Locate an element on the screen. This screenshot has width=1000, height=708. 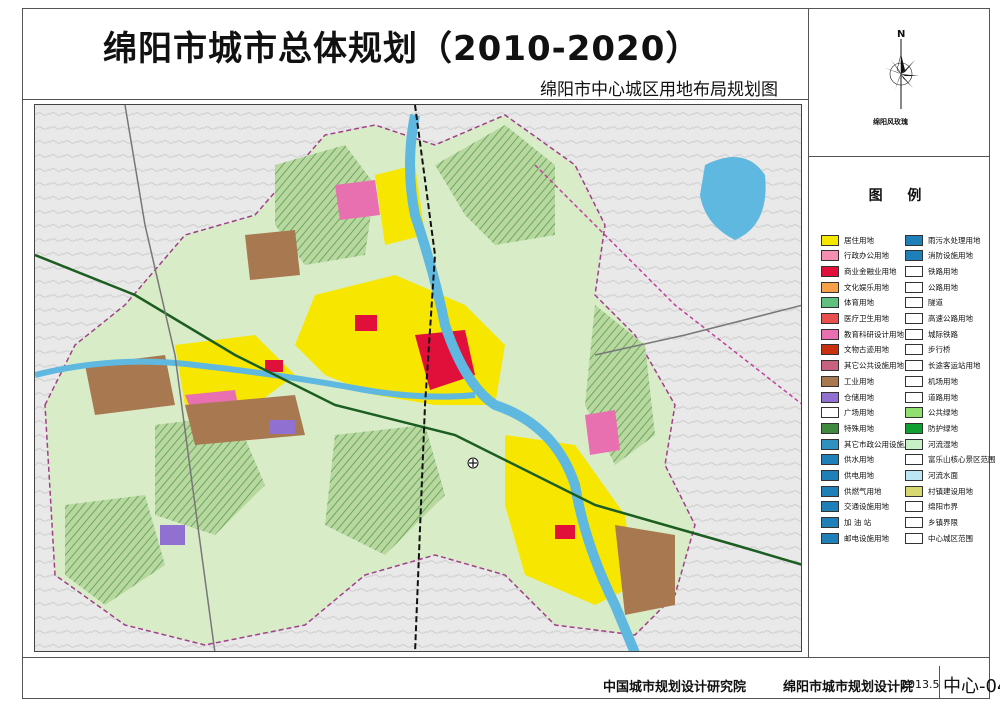
legend-label: 交通设施用地 is located at coordinates (866, 507).